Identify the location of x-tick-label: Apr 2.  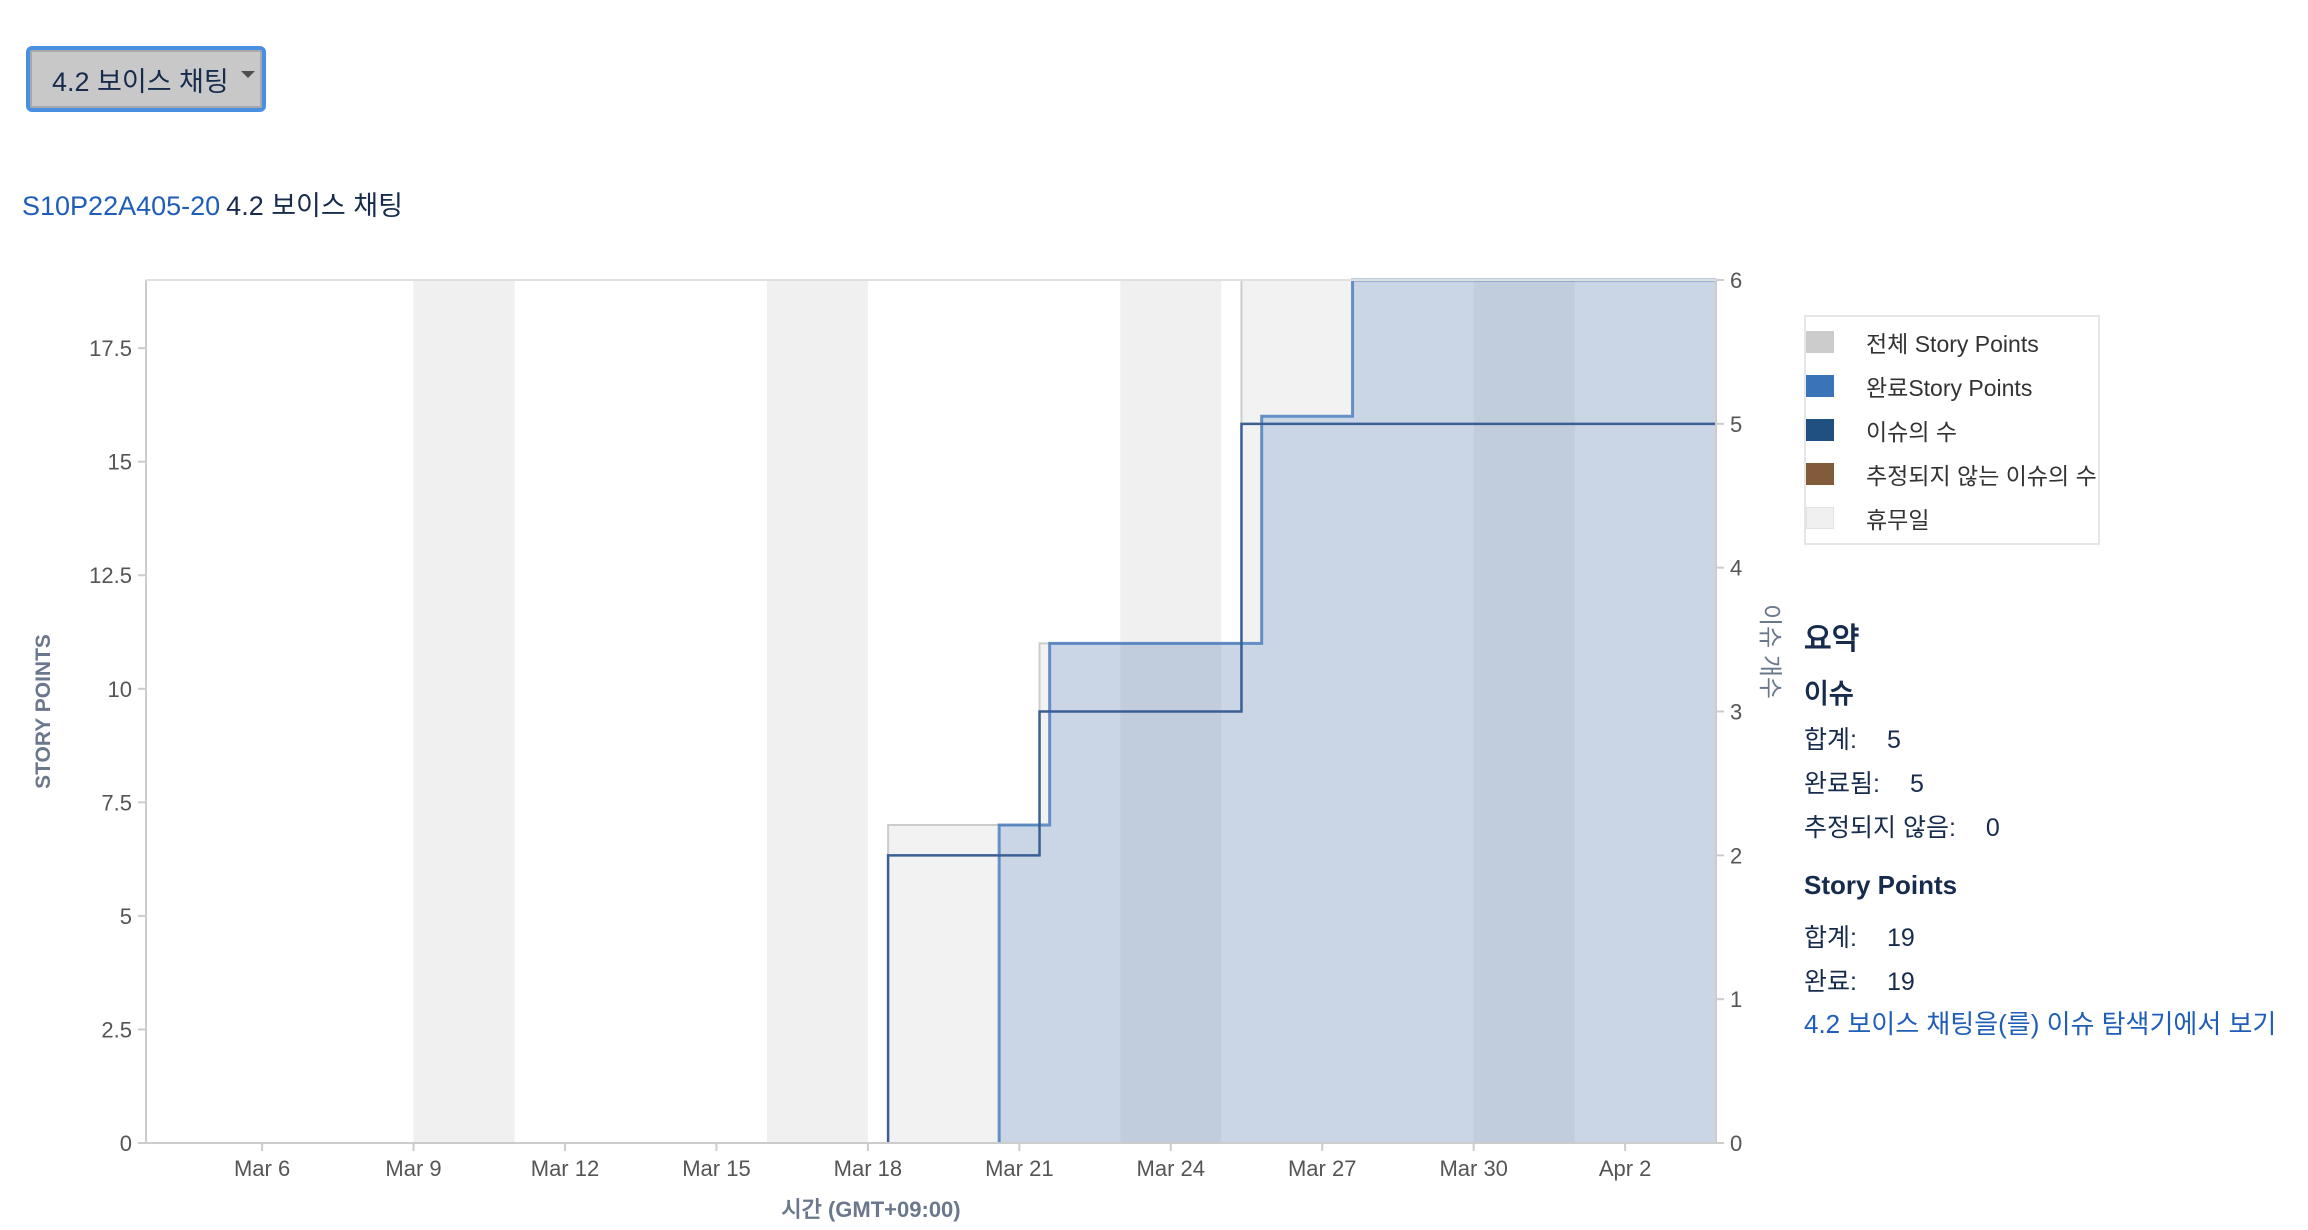
(1625, 1168).